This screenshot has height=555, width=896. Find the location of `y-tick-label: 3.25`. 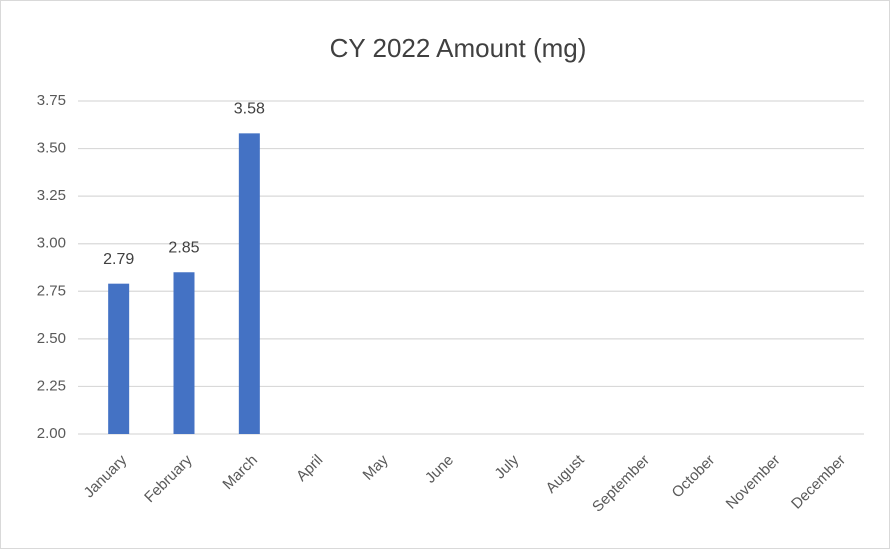

y-tick-label: 3.25 is located at coordinates (51, 195).